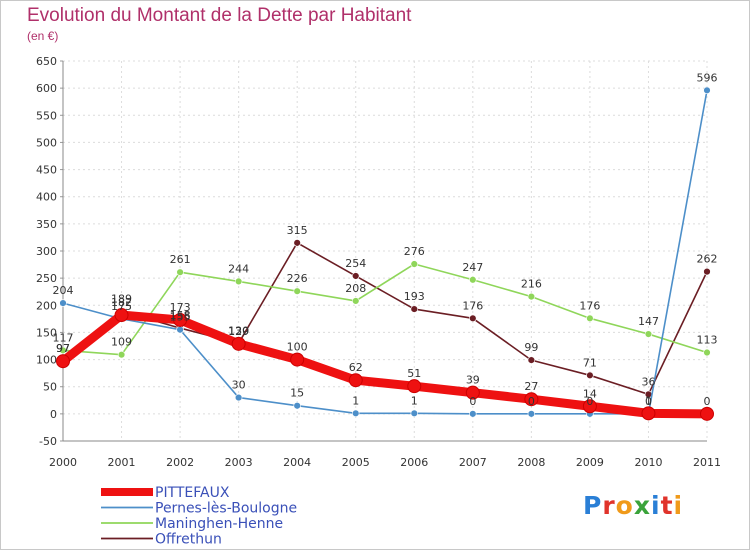 The width and height of the screenshot is (750, 550). Describe the element at coordinates (46, 305) in the screenshot. I see `y-tick-label: 200` at that location.